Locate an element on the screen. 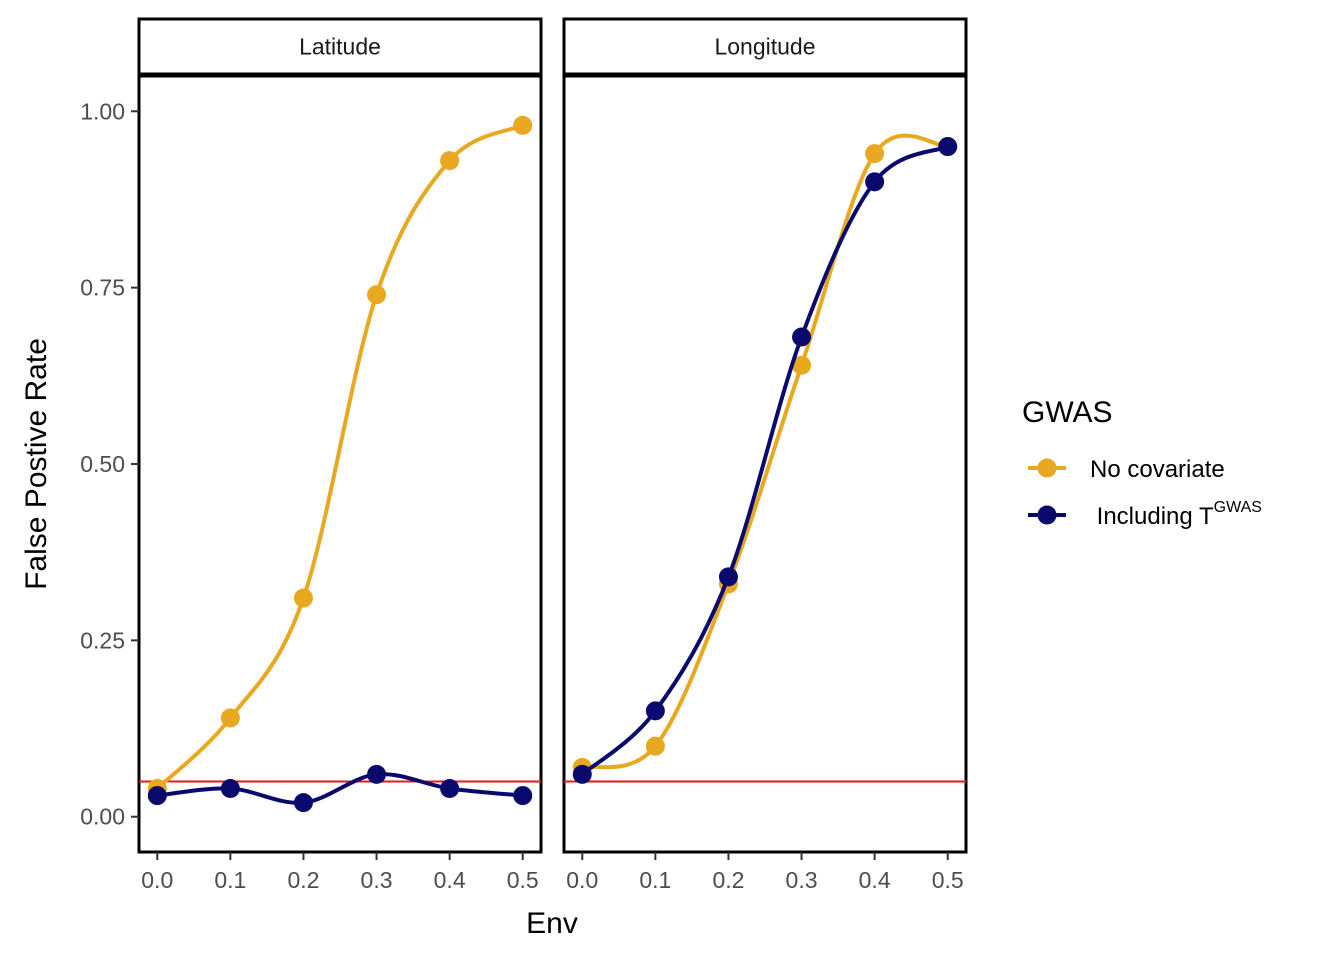 Image resolution: width=1344 pixels, height=965 pixels. series-including-t-gwas is located at coordinates (340, 788).